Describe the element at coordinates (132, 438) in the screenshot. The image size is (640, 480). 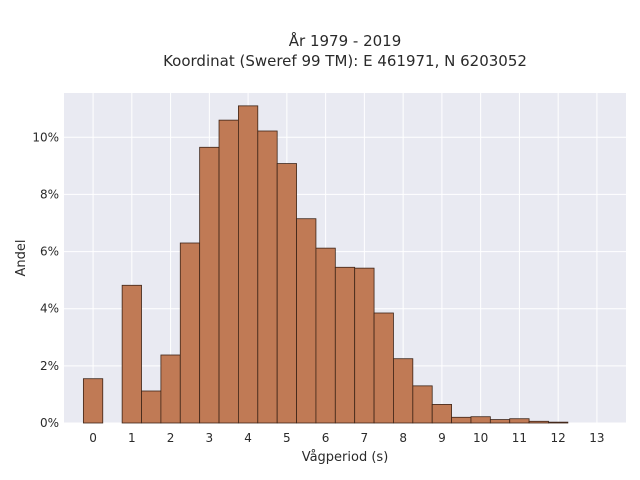
I see `x-tick-label: 1` at that location.